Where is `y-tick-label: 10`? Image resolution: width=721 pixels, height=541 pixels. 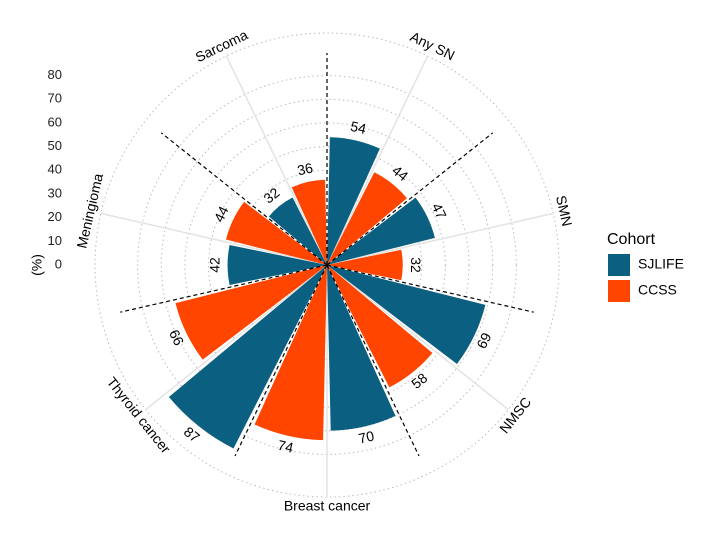 y-tick-label: 10 is located at coordinates (55, 240).